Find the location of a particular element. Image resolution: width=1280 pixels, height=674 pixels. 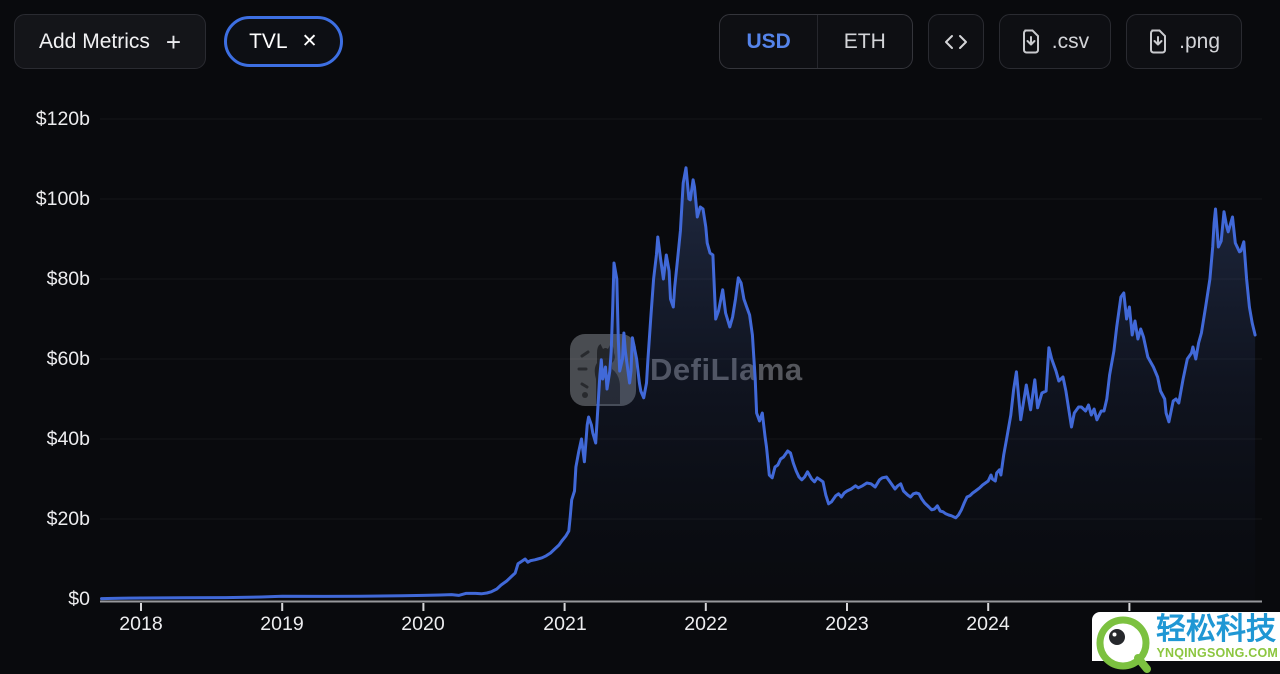

x-axis-label: 2020 is located at coordinates (423, 624).